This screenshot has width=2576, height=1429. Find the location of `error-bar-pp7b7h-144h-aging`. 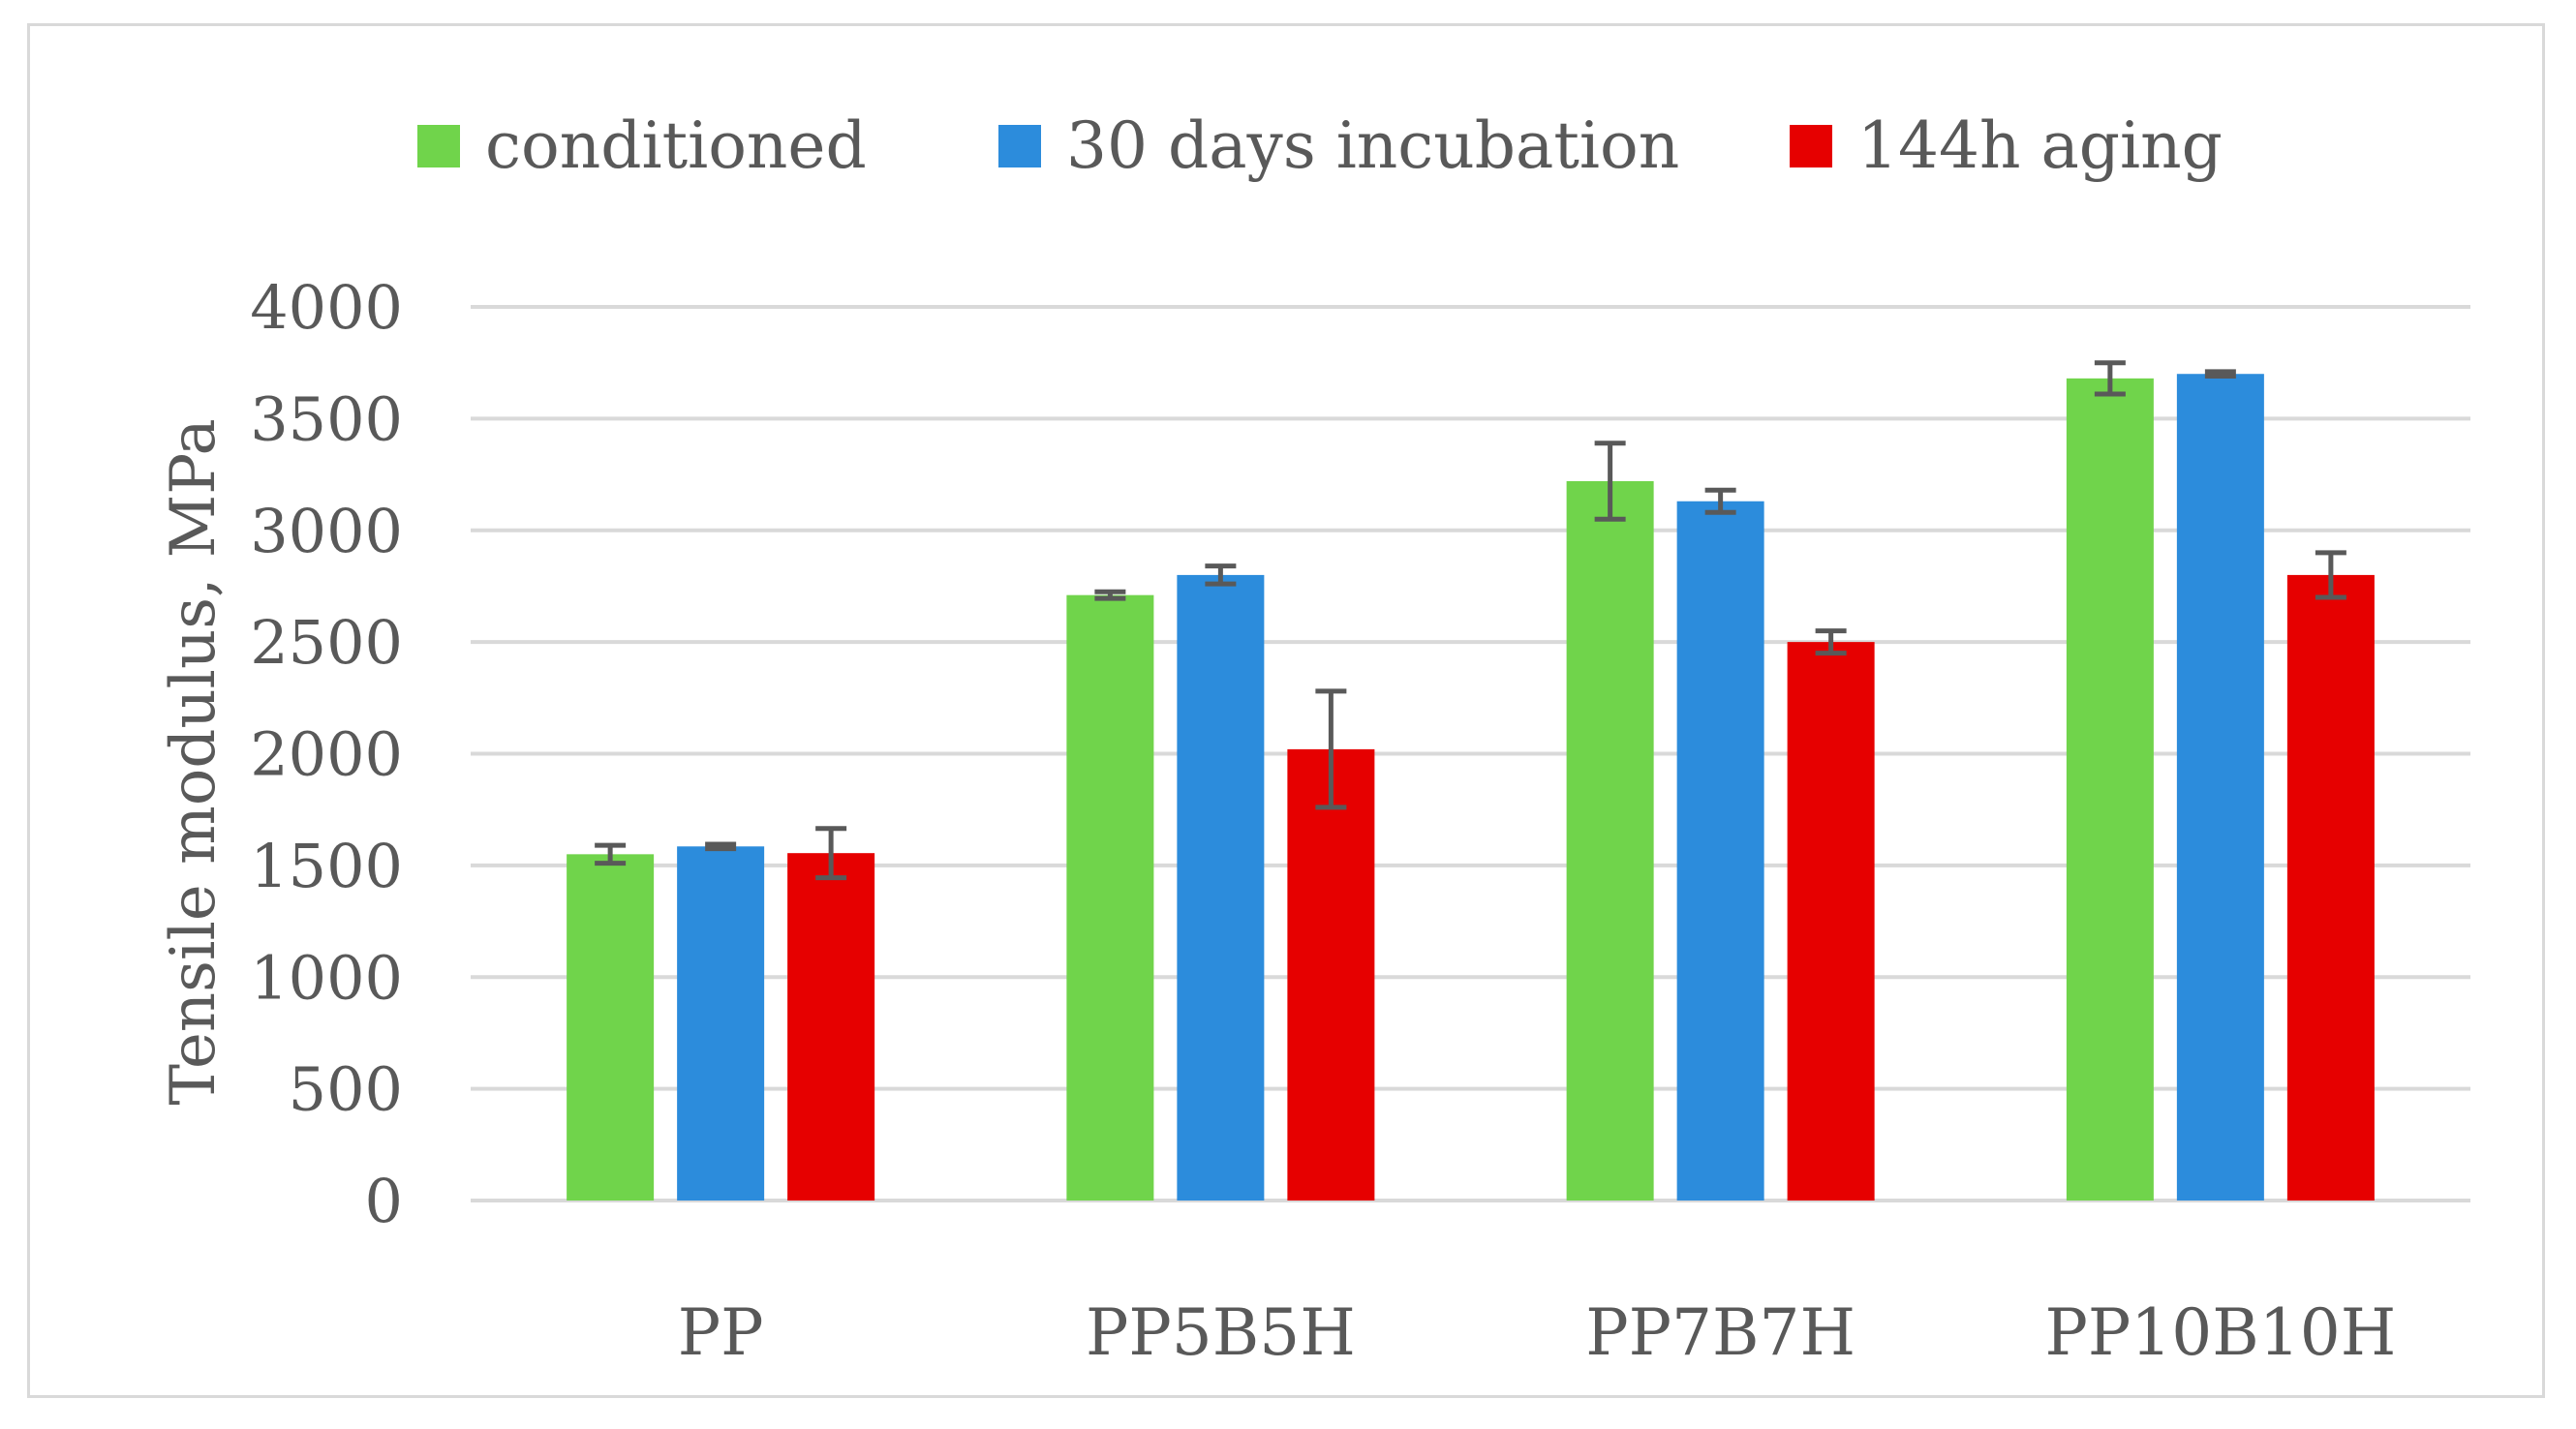

error-bar-pp7b7h-144h-aging is located at coordinates (1831, 642).